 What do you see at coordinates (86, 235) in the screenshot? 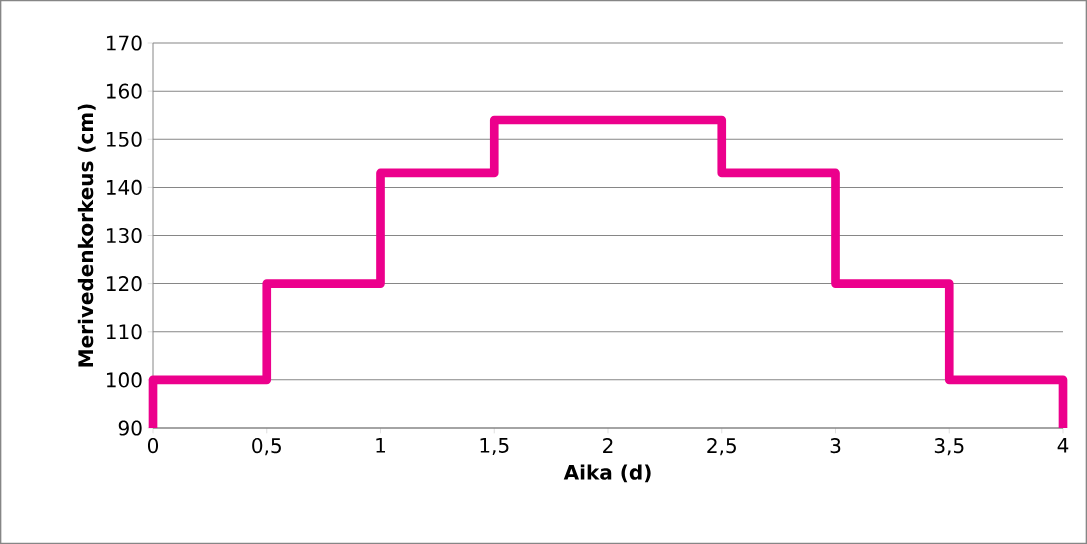
I see `y-axis-title: Merivedenkorkeus (cm)` at bounding box center [86, 235].